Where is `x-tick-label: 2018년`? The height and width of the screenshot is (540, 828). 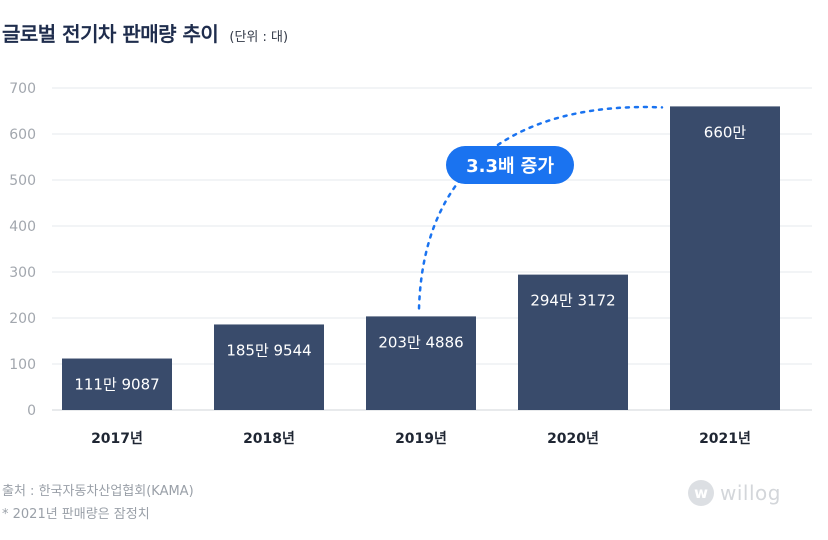 x-tick-label: 2018년 is located at coordinates (269, 439).